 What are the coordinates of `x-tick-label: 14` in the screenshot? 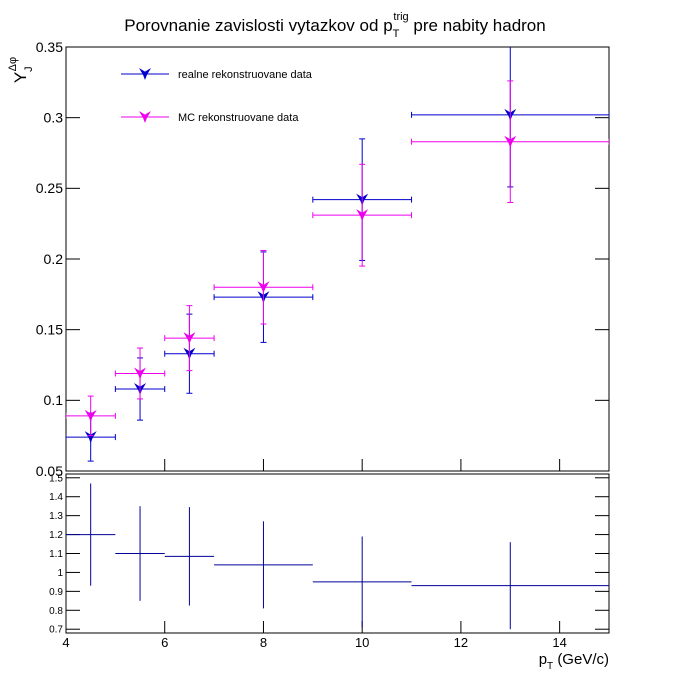 It's located at (559, 642).